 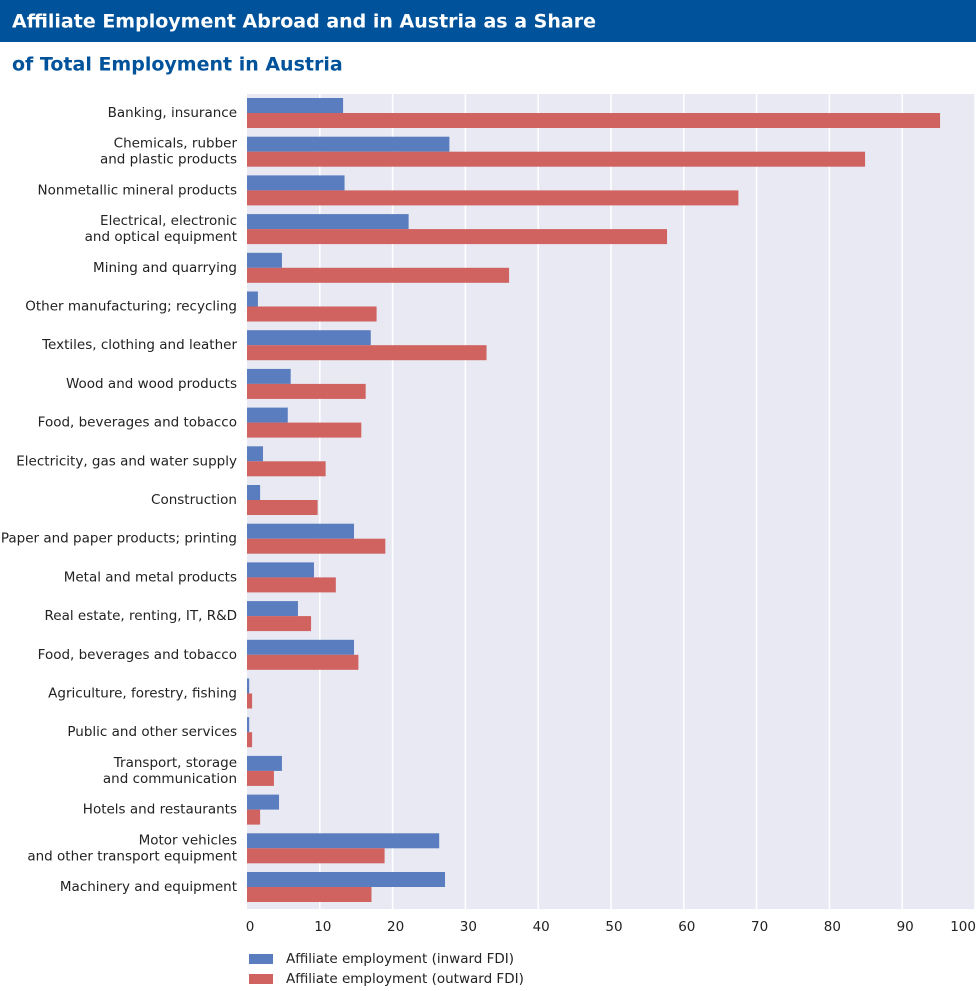 I want to click on x-tick-label: 20, so click(x=395, y=927).